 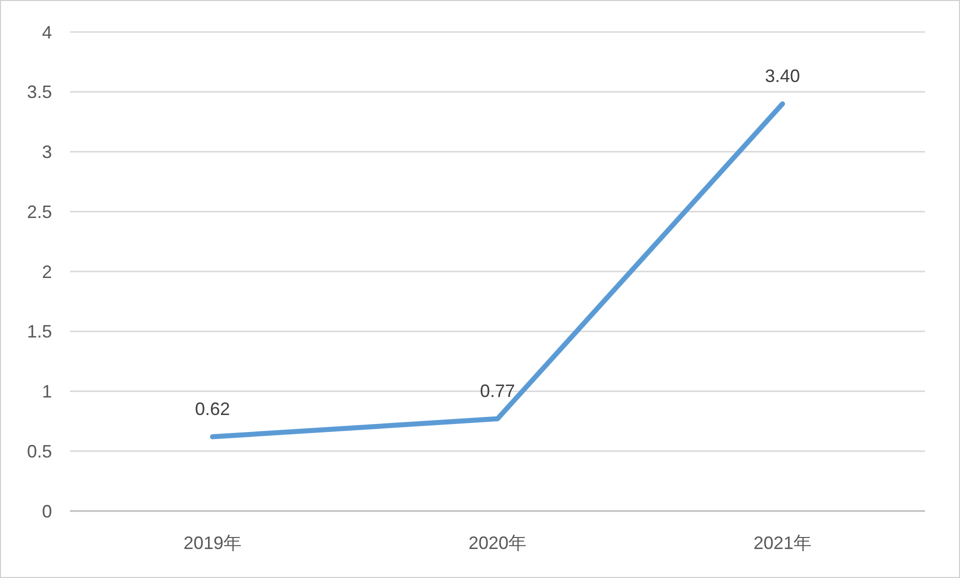 I want to click on data-label: 3.40, so click(x=782, y=76).